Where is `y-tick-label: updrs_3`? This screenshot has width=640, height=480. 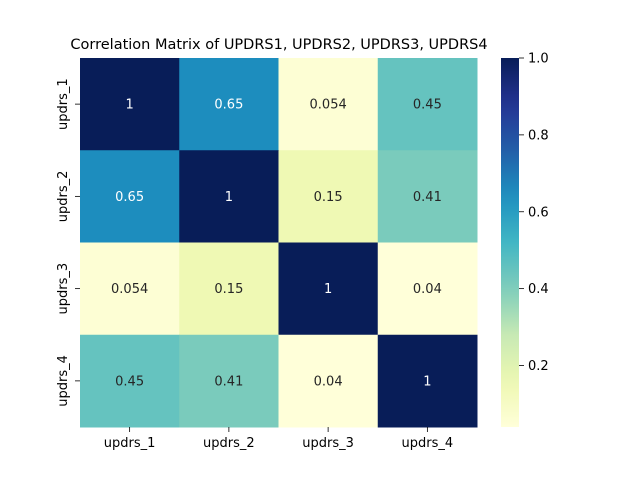
y-tick-label: updrs_3 is located at coordinates (63, 289).